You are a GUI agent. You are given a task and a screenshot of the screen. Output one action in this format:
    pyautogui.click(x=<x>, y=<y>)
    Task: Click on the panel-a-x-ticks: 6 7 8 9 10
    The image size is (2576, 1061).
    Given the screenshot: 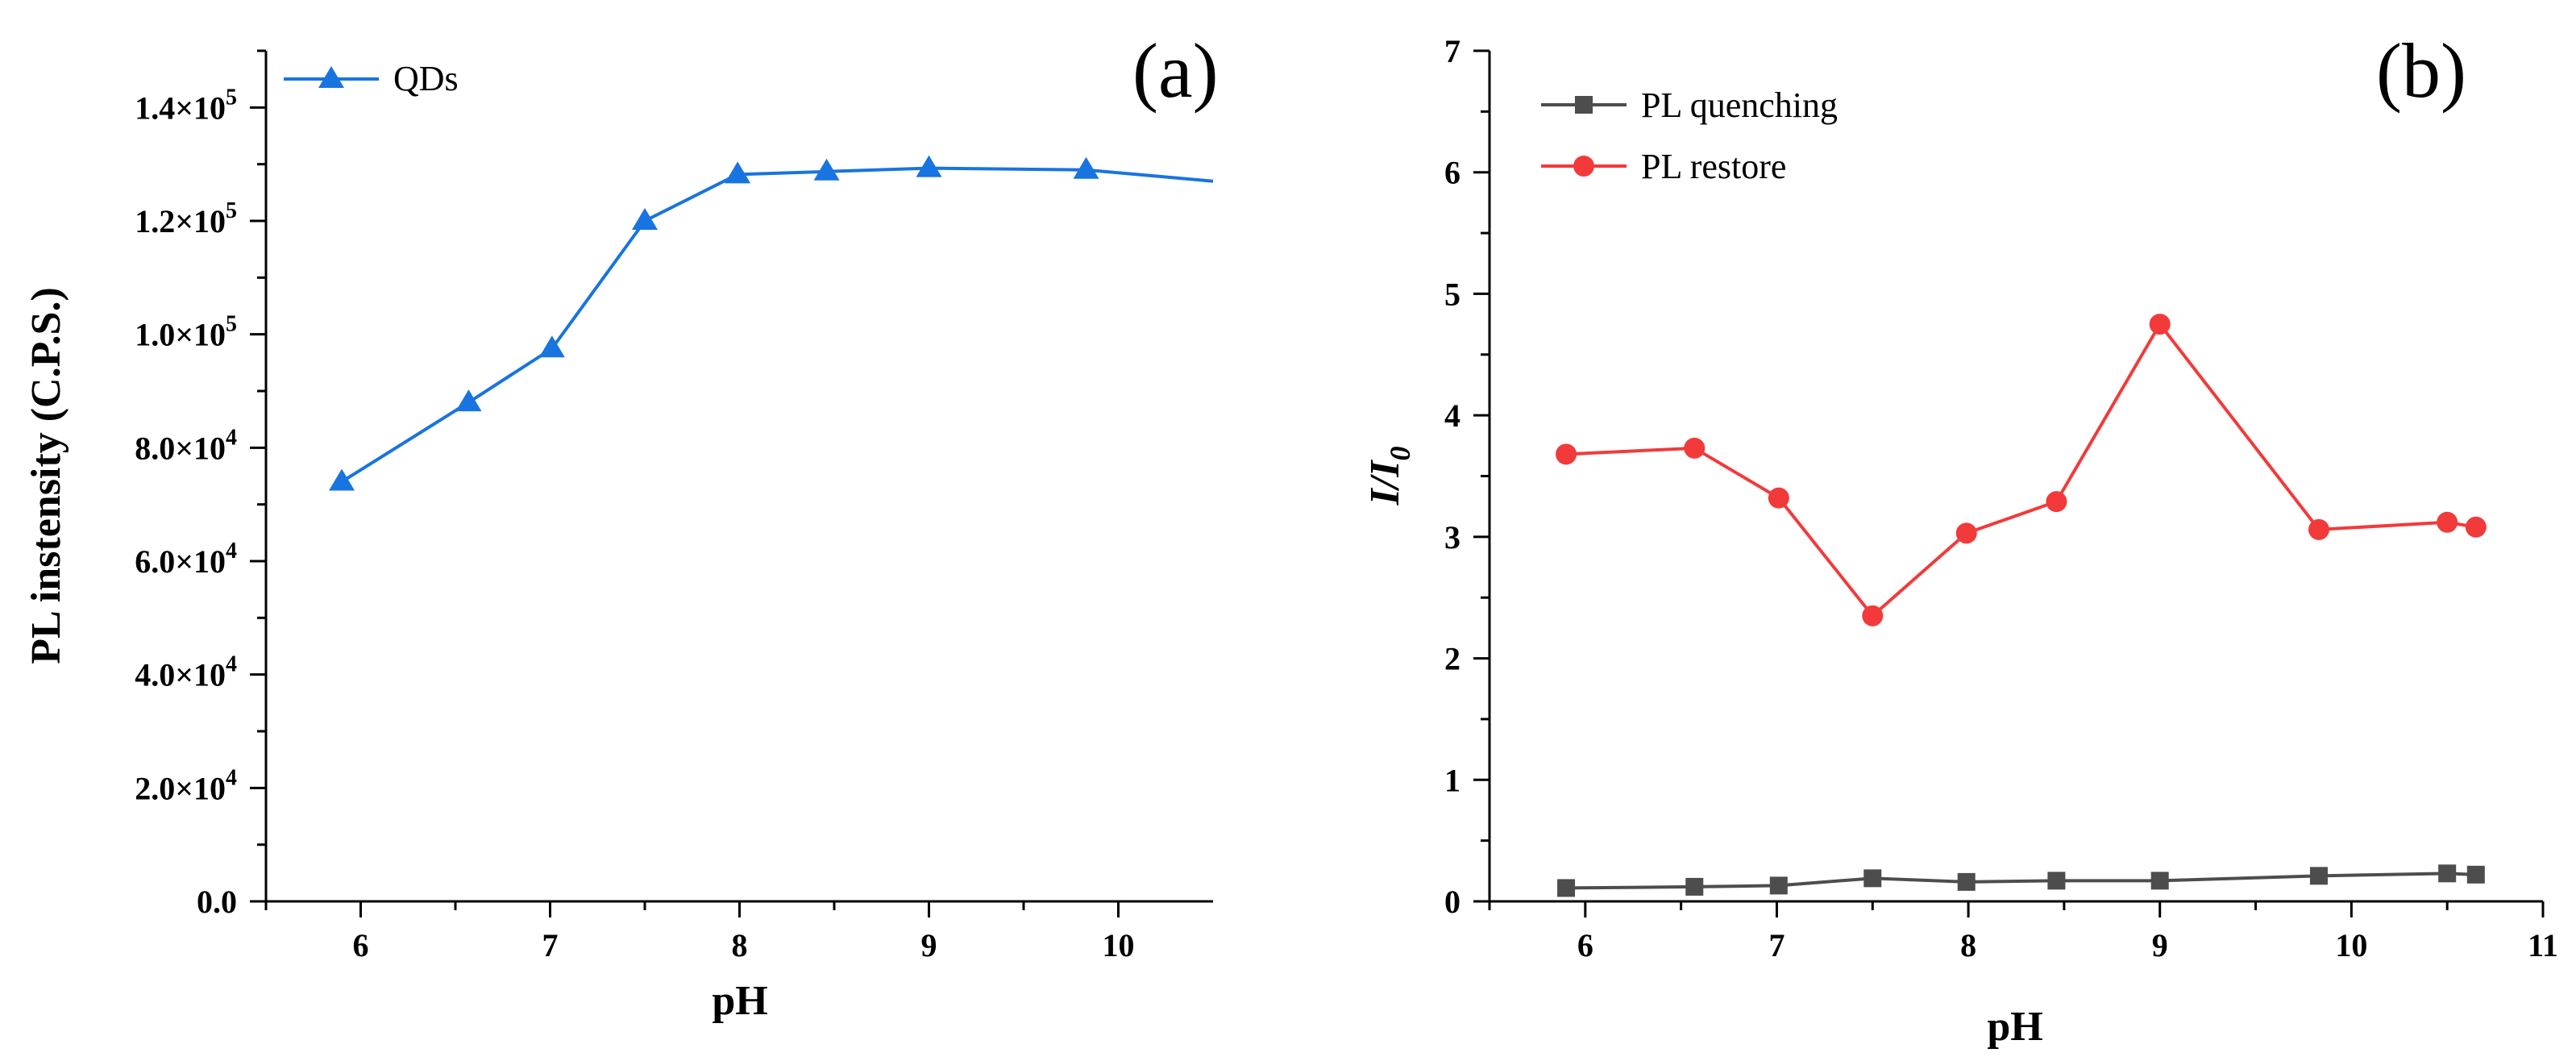 What is the action you would take?
    pyautogui.click(x=699, y=932)
    